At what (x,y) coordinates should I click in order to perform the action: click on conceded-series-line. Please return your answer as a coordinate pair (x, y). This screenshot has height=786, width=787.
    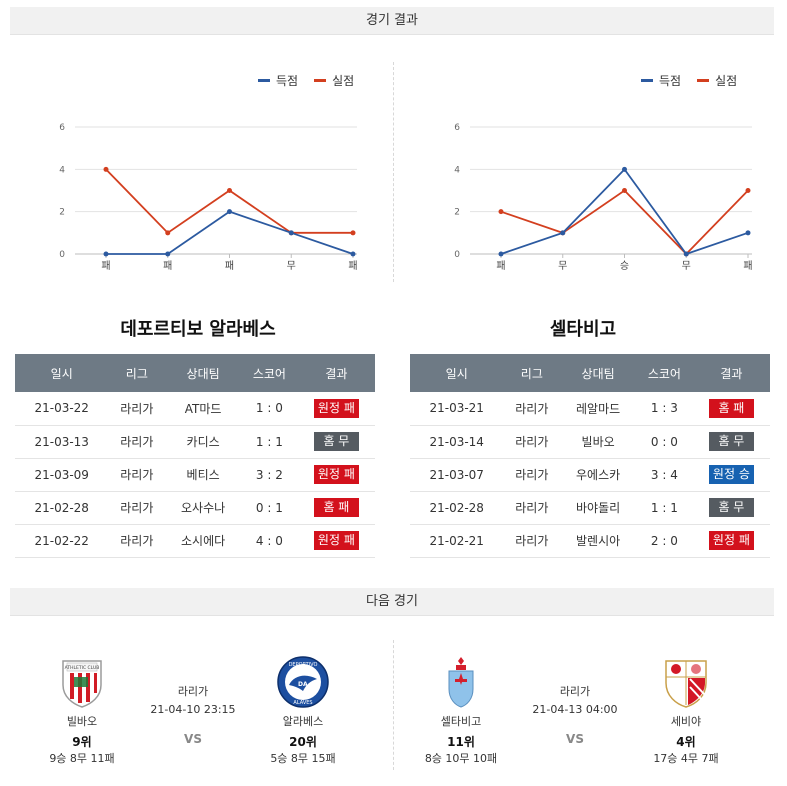
    Looking at the image, I should click on (229, 201).